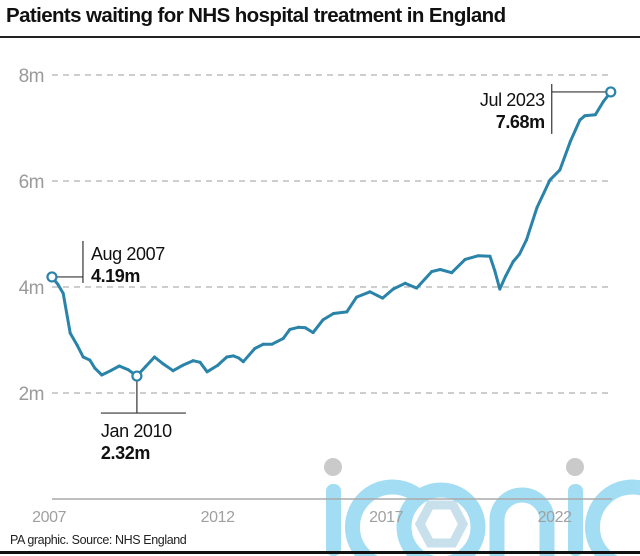 The image size is (640, 556). What do you see at coordinates (31, 394) in the screenshot?
I see `y-tick-label: 2m` at bounding box center [31, 394].